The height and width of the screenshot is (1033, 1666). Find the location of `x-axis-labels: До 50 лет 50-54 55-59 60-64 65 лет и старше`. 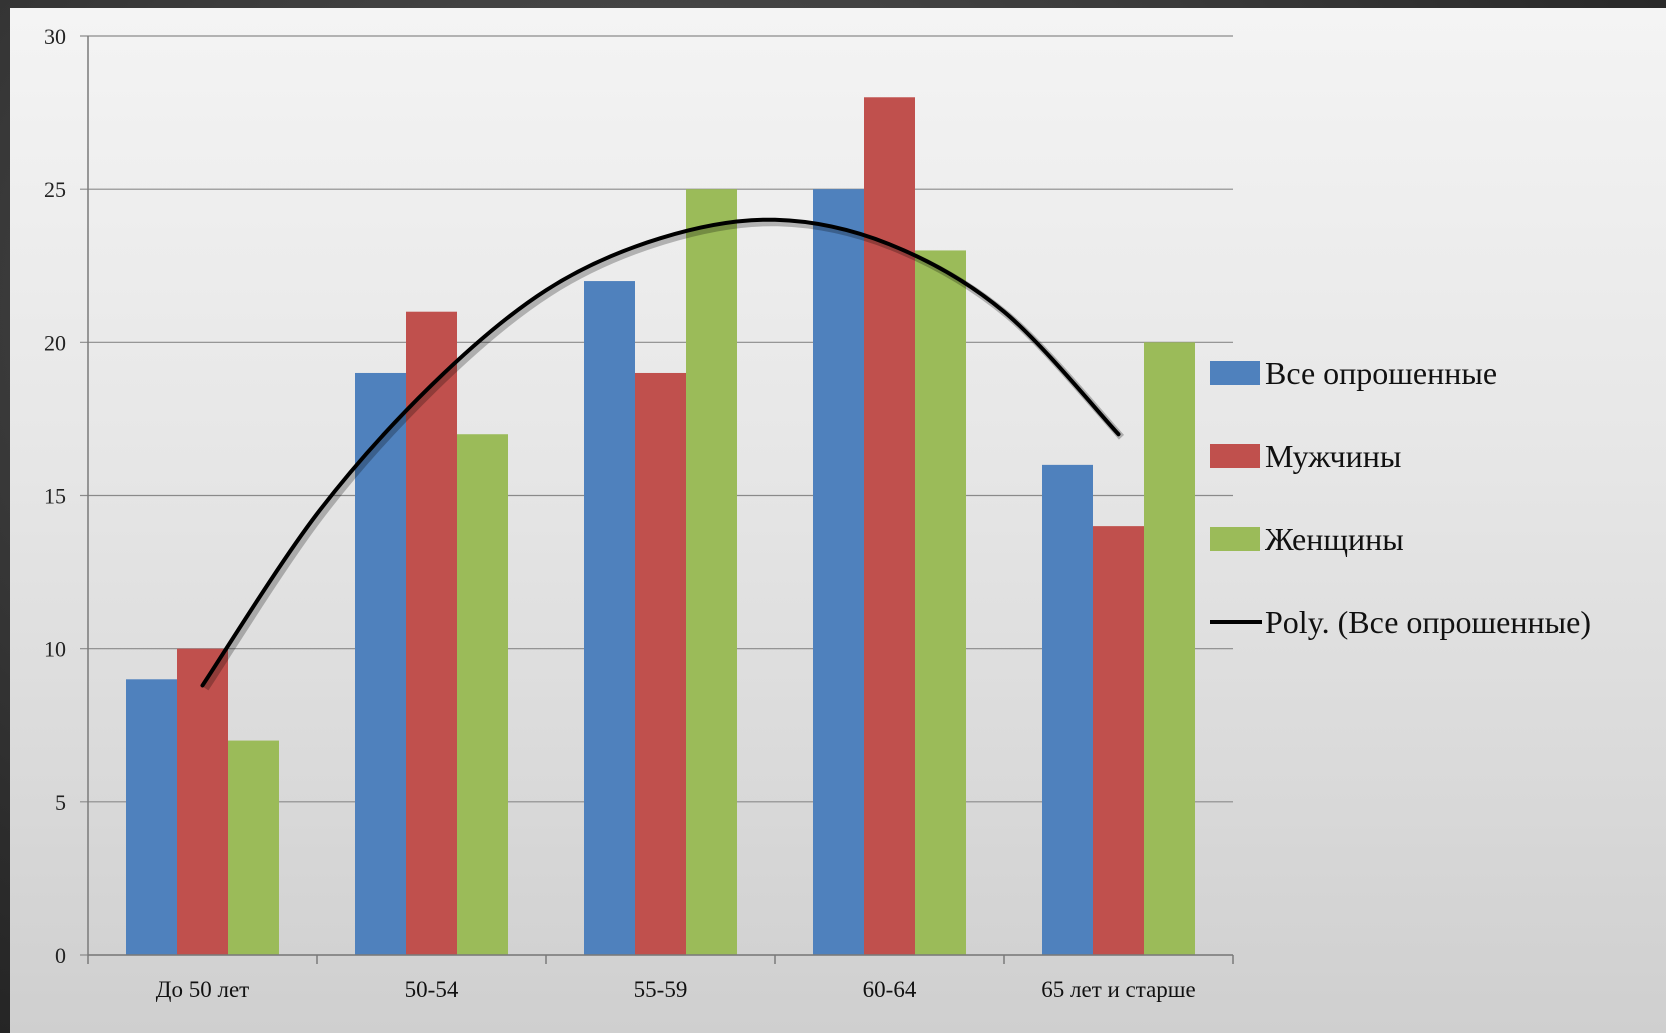

x-axis-labels: До 50 лет 50-54 55-59 60-64 65 лет и старше is located at coordinates (676, 989).